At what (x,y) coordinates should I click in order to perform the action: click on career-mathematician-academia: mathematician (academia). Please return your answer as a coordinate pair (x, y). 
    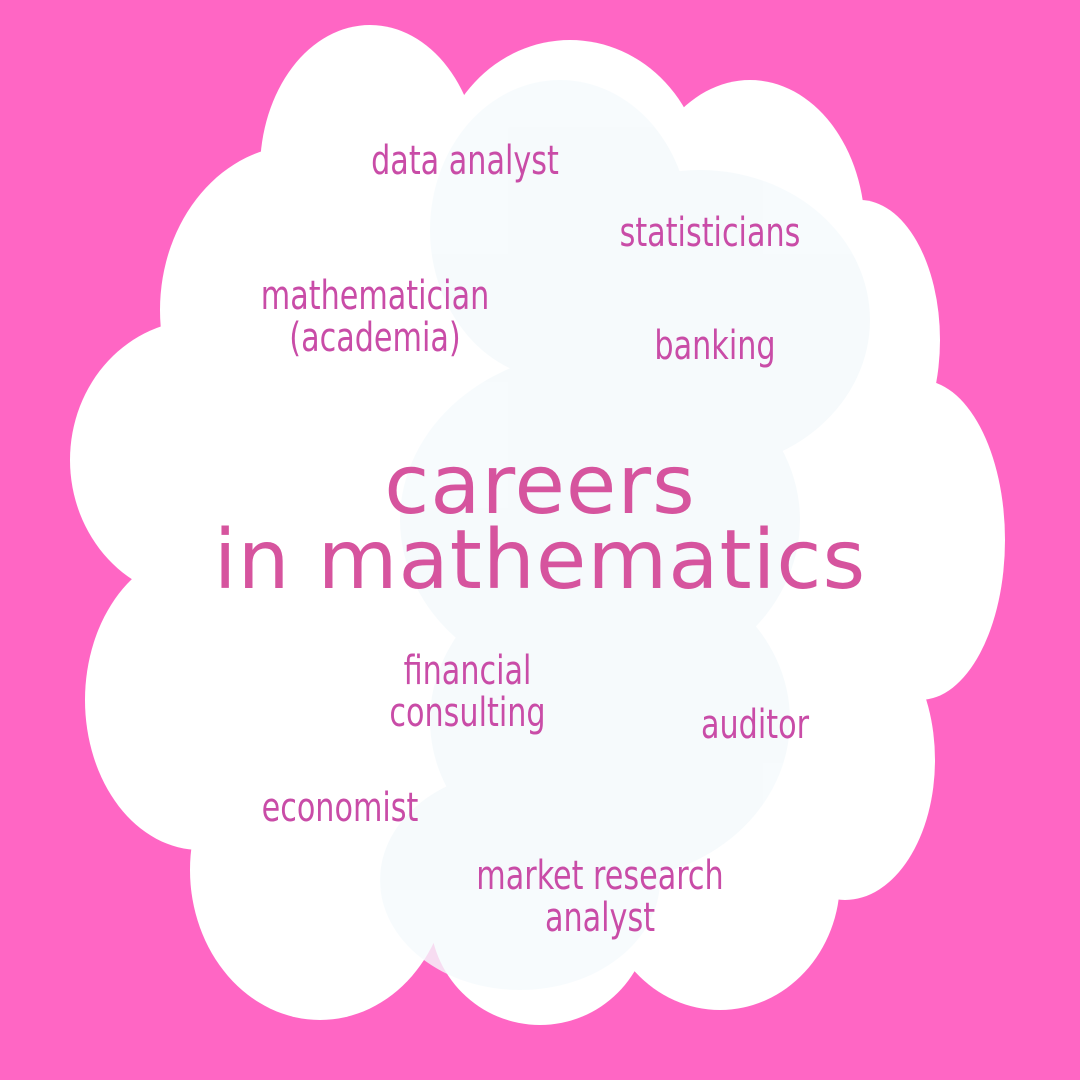
    Looking at the image, I should click on (375, 317).